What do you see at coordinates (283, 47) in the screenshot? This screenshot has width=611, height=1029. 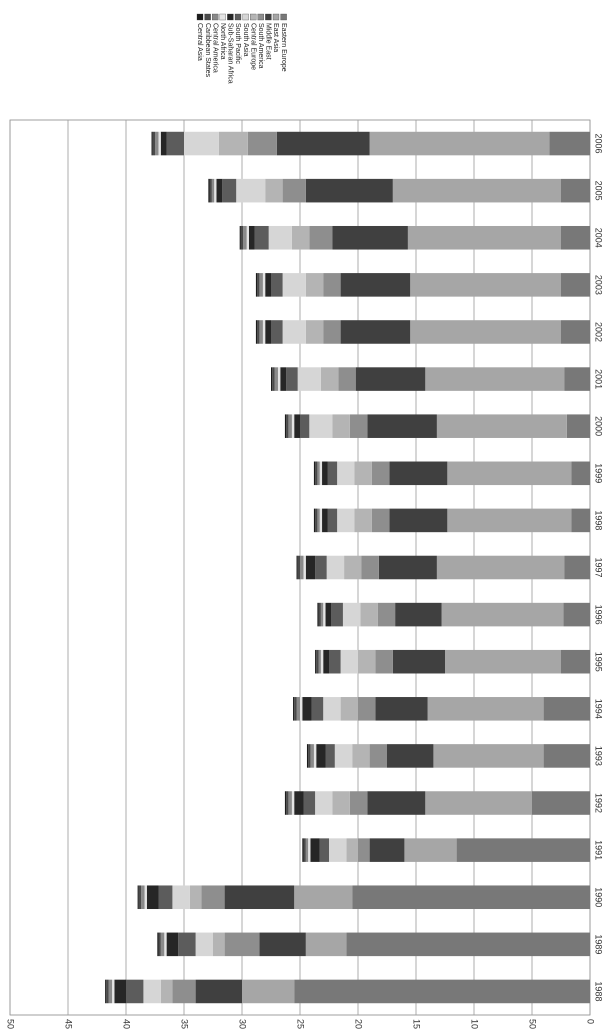 I see `legend-label: Eastern Europe` at bounding box center [283, 47].